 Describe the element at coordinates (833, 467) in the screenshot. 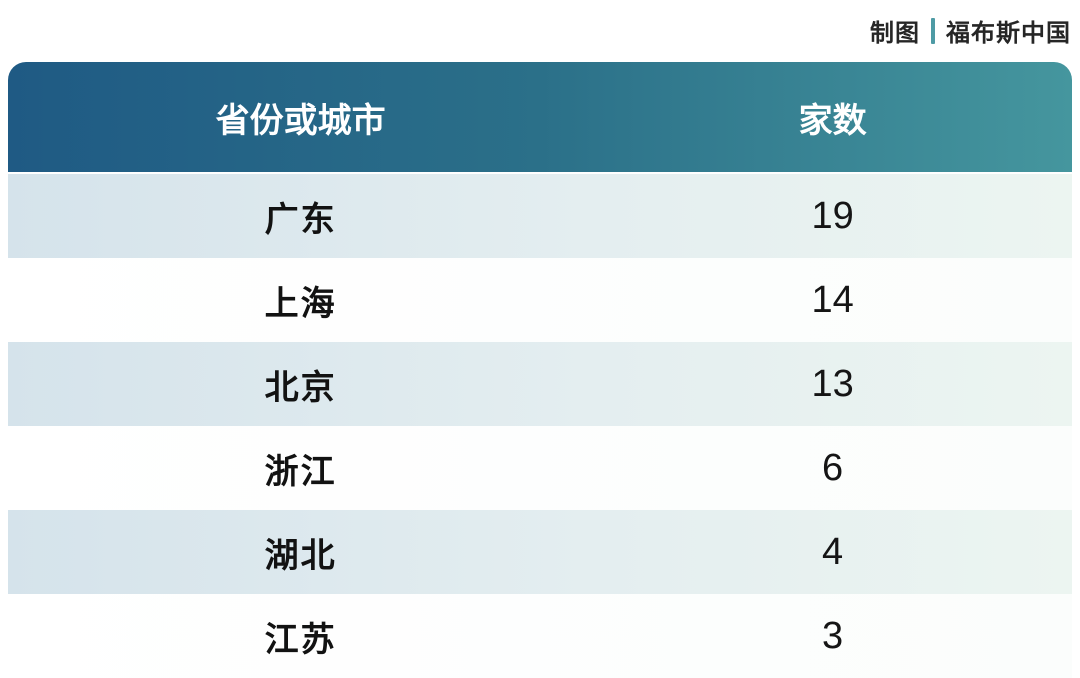

I see `count-cell: 6` at that location.